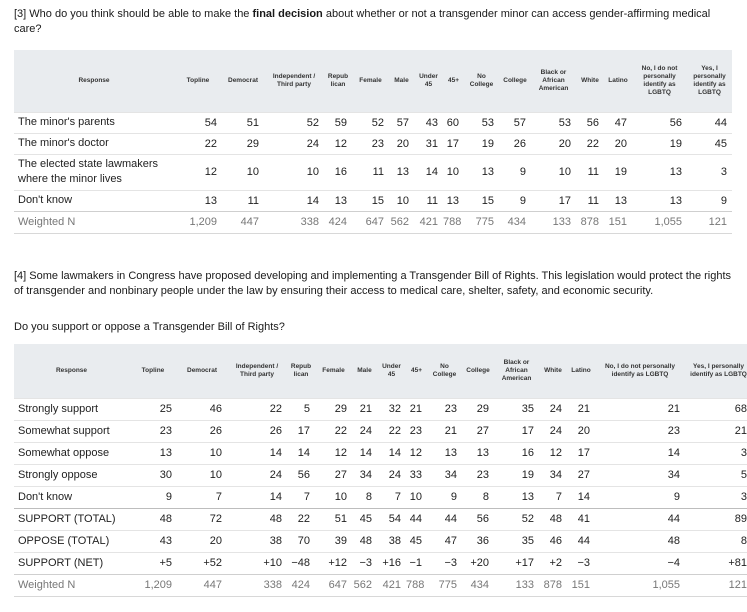 The image size is (747, 612). What do you see at coordinates (370, 122) in the screenshot?
I see `table-cell: 52` at bounding box center [370, 122].